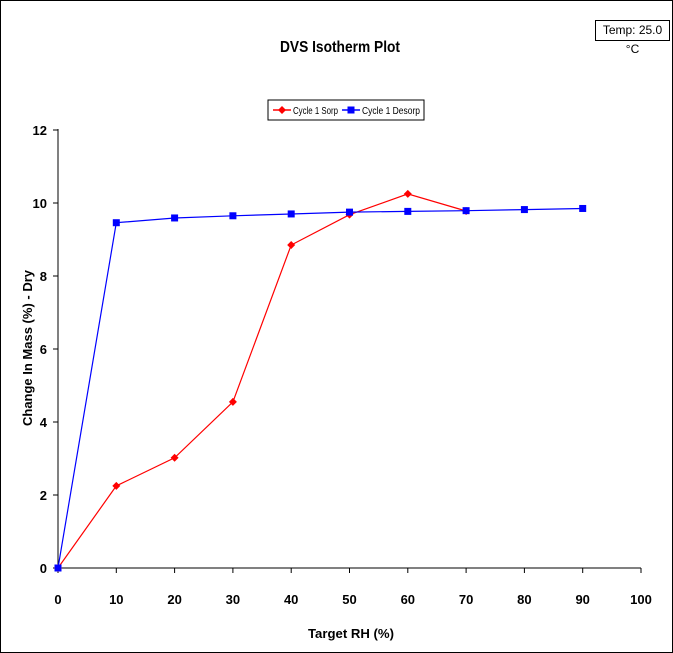 Image resolution: width=673 pixels, height=653 pixels. I want to click on legend-sorp-marker, so click(282, 110).